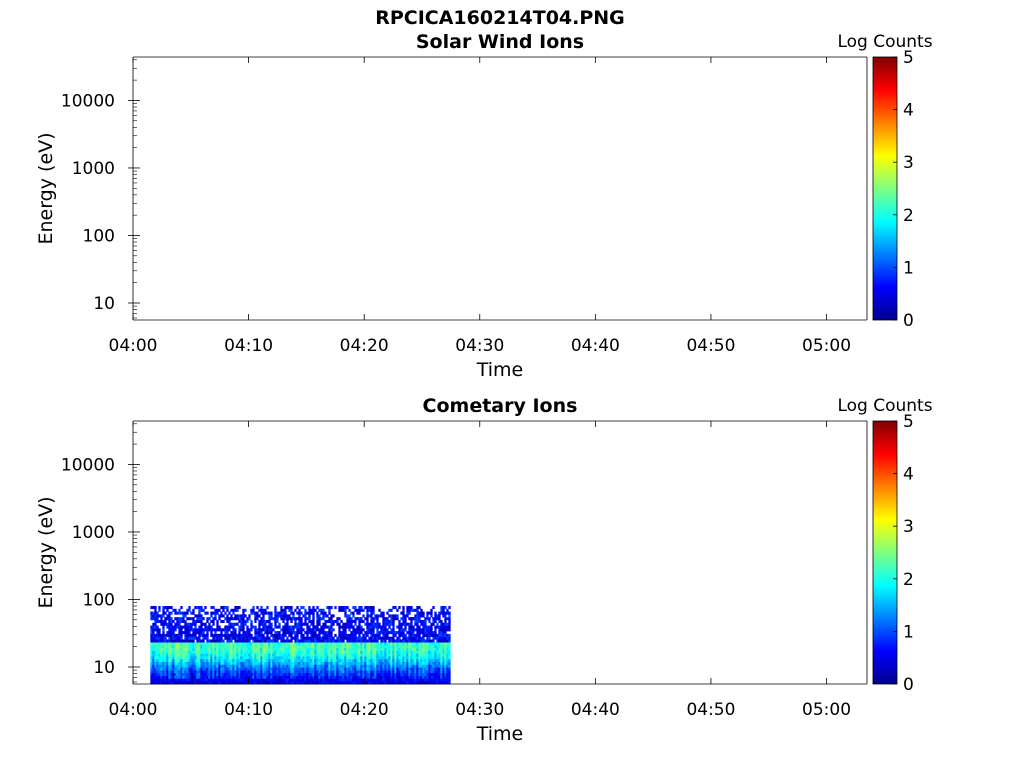 This screenshot has width=1024, height=768. I want to click on x-axis-label: Time, so click(500, 734).